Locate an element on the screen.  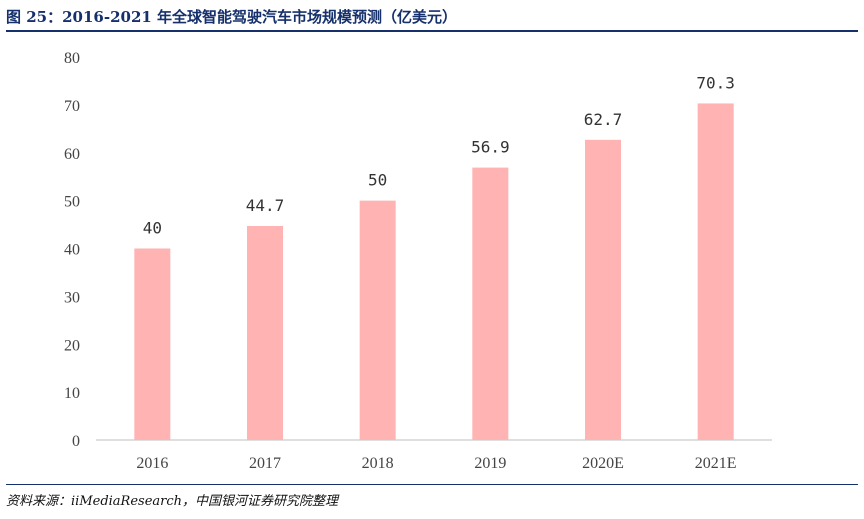
source-divider is located at coordinates (432, 484).